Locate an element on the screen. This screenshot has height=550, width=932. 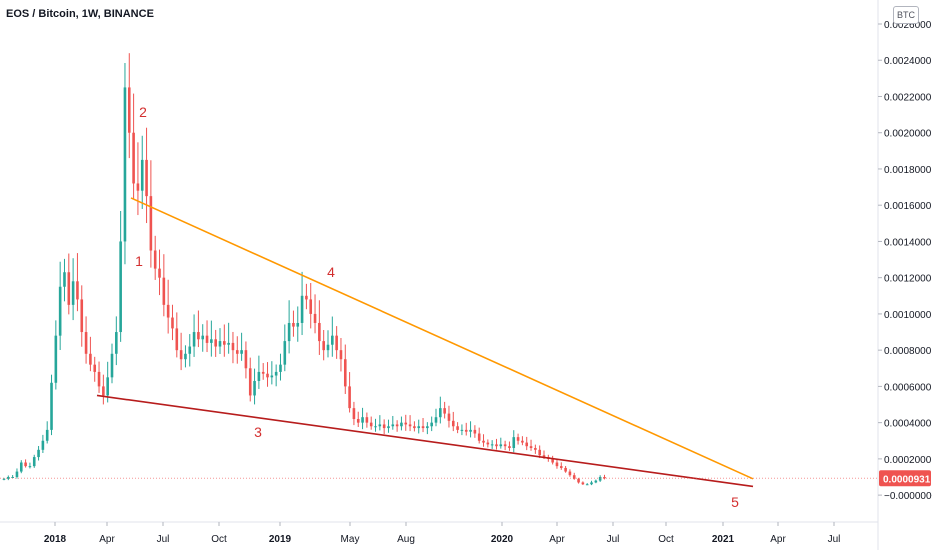
y-tick-label: 0.0010000 is located at coordinates (908, 315).